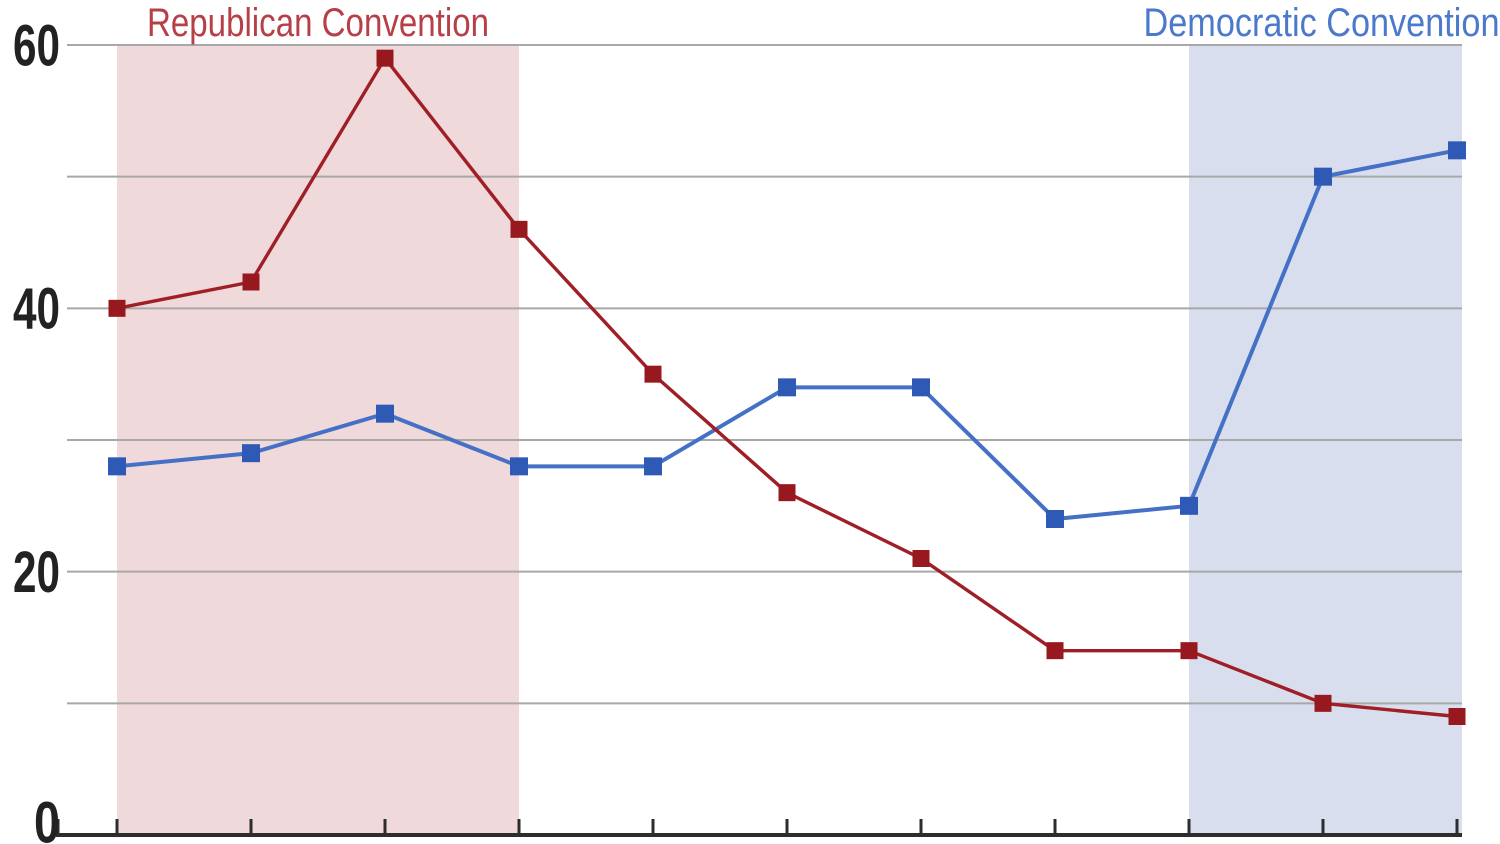 The image size is (1500, 844). What do you see at coordinates (36, 309) in the screenshot?
I see `y-tick-label-40: 40` at bounding box center [36, 309].